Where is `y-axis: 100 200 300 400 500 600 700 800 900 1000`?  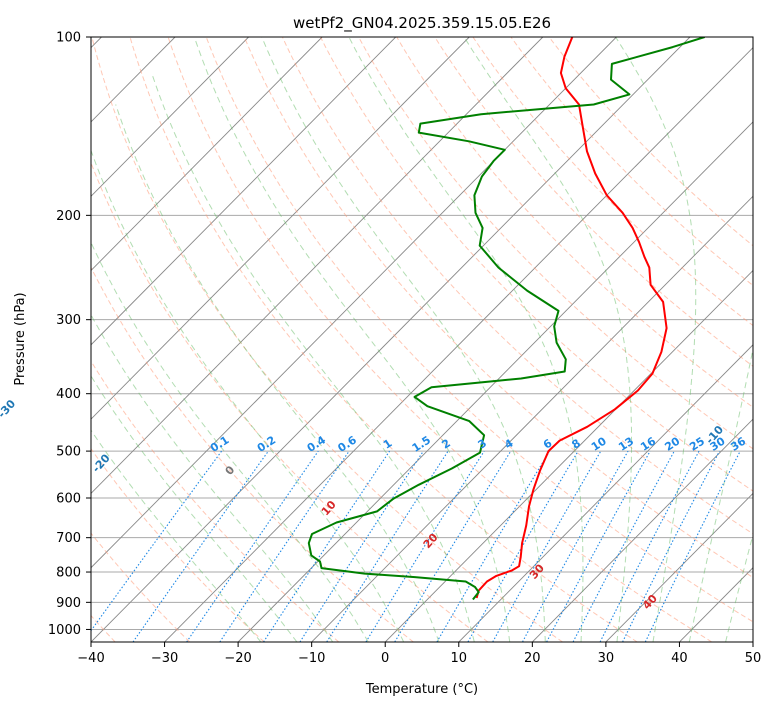 y-axis: 100 200 300 400 500 600 700 800 900 1000 is located at coordinates (69, 334).